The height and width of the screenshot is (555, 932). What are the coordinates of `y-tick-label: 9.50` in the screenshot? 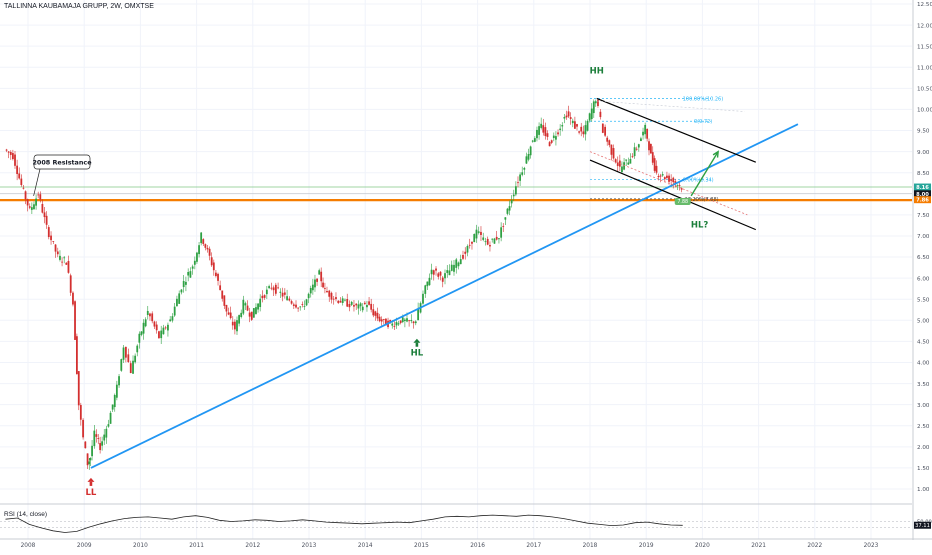 It's located at (923, 132).